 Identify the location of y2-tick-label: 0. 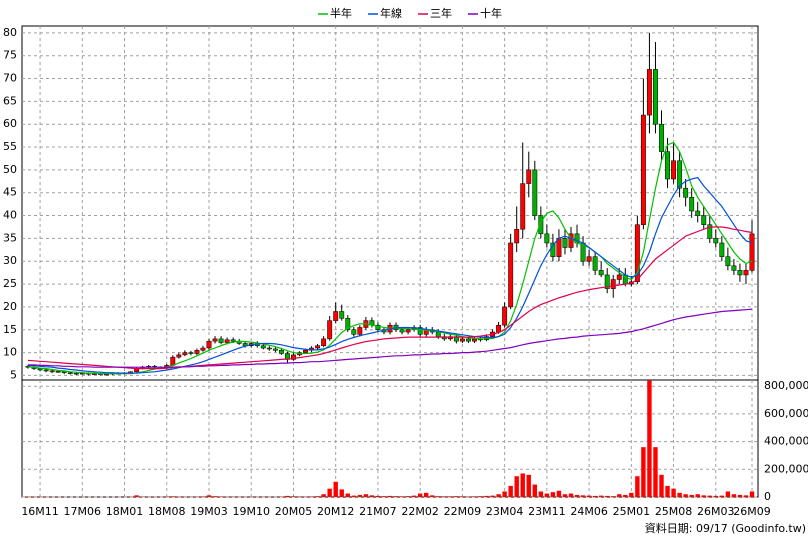
(767, 496).